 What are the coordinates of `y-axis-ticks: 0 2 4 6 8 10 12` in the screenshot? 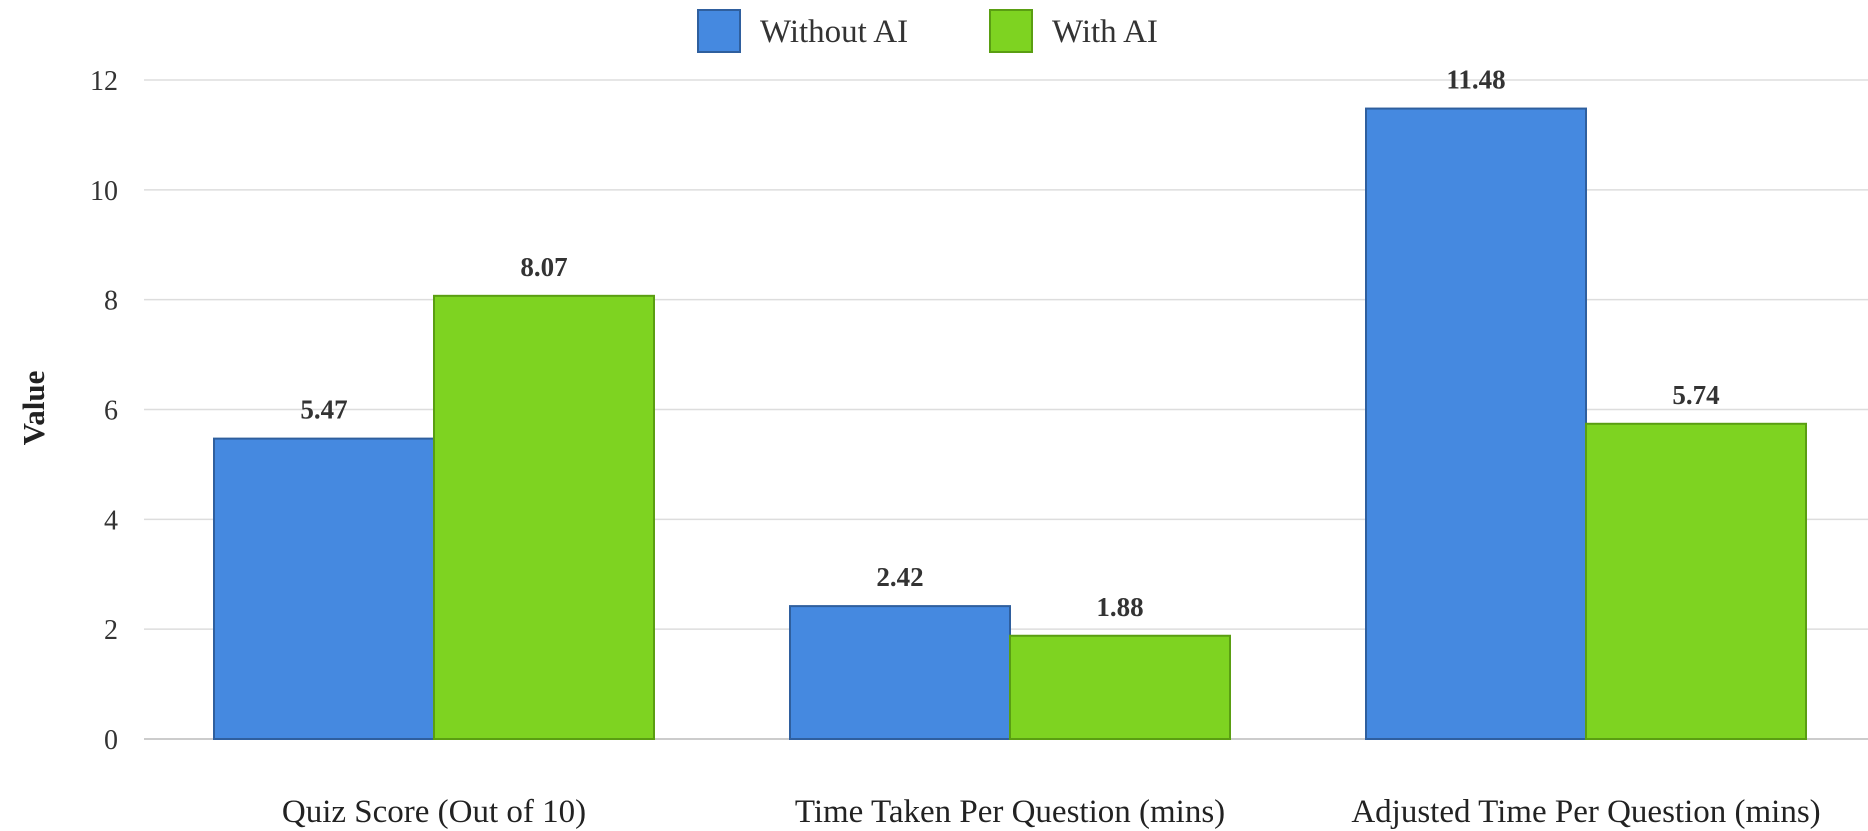 It's located at (104, 411).